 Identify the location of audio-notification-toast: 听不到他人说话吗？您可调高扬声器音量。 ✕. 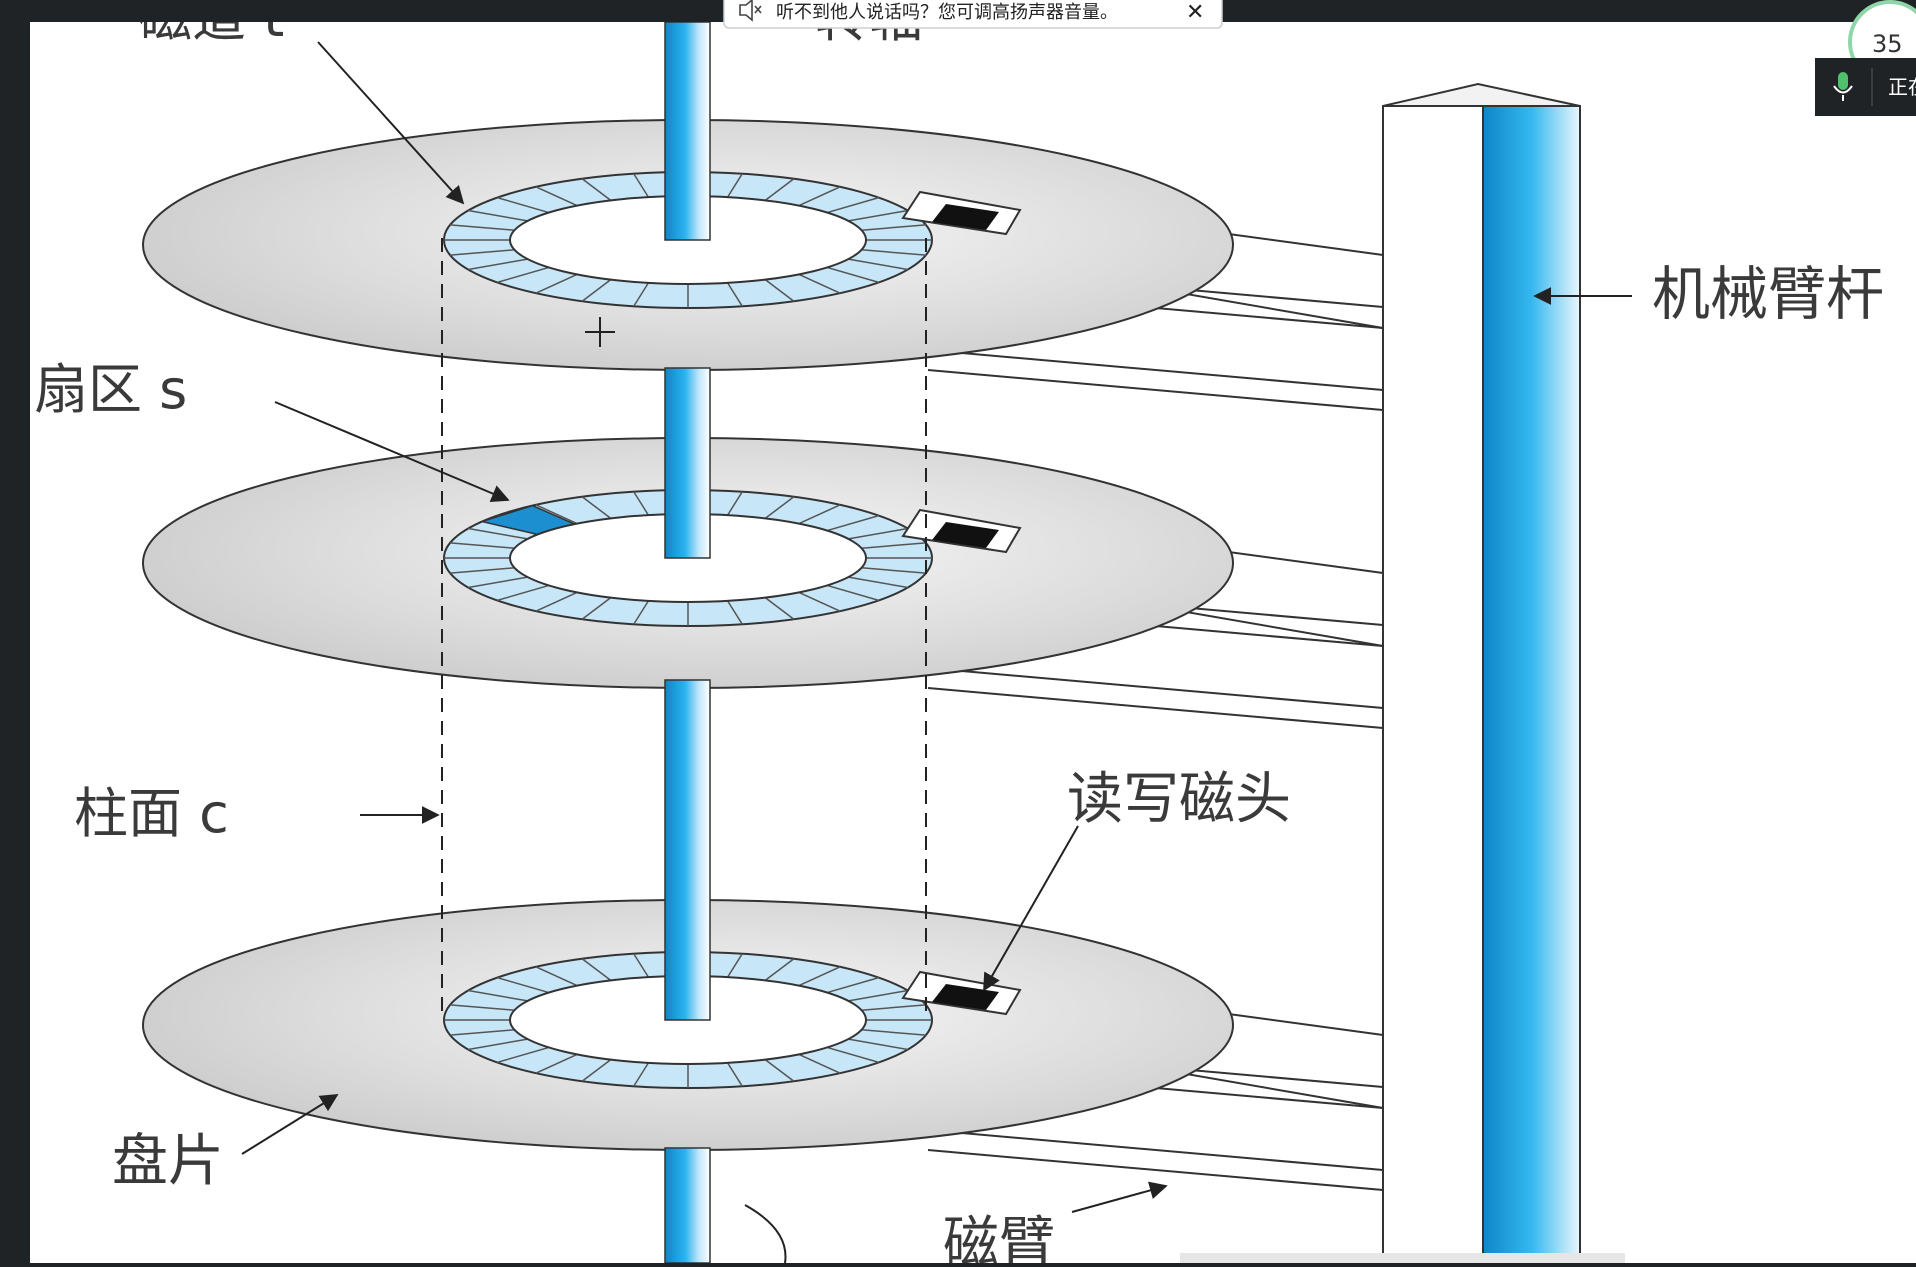
(973, 14).